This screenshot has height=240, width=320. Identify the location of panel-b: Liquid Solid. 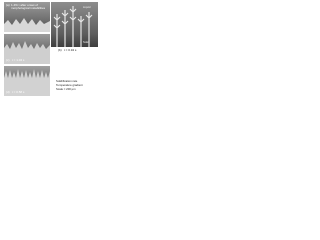
(74, 24).